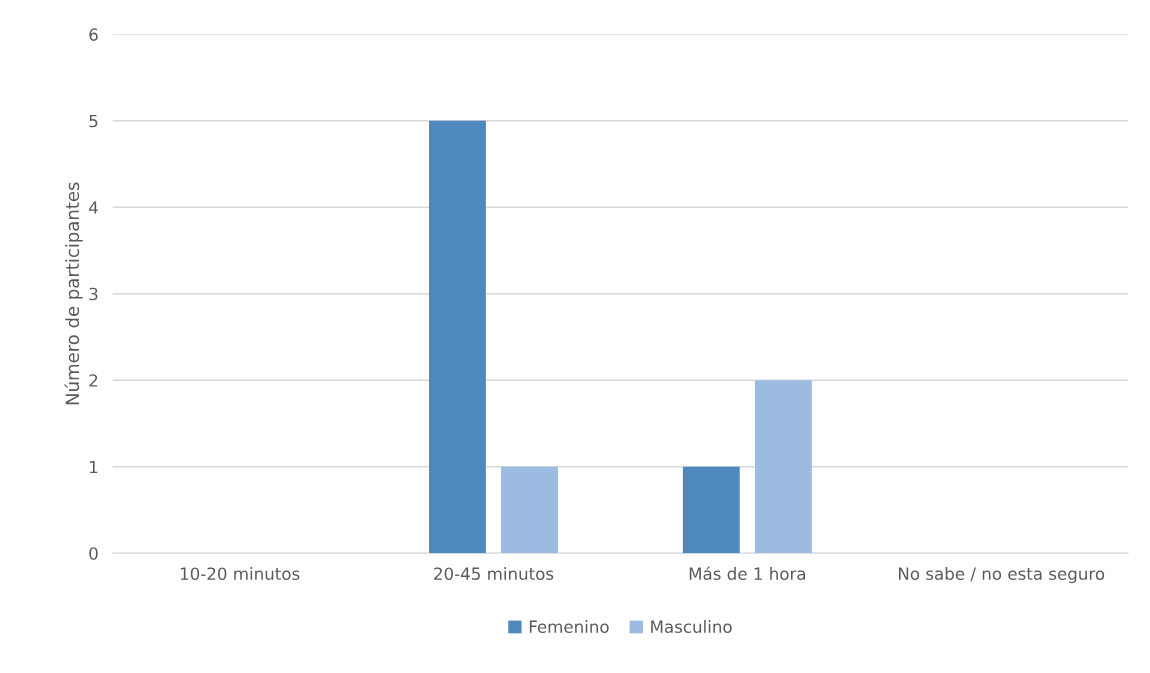  Describe the element at coordinates (747, 573) in the screenshot. I see `x-tick-label: Más de 1 hora` at that location.